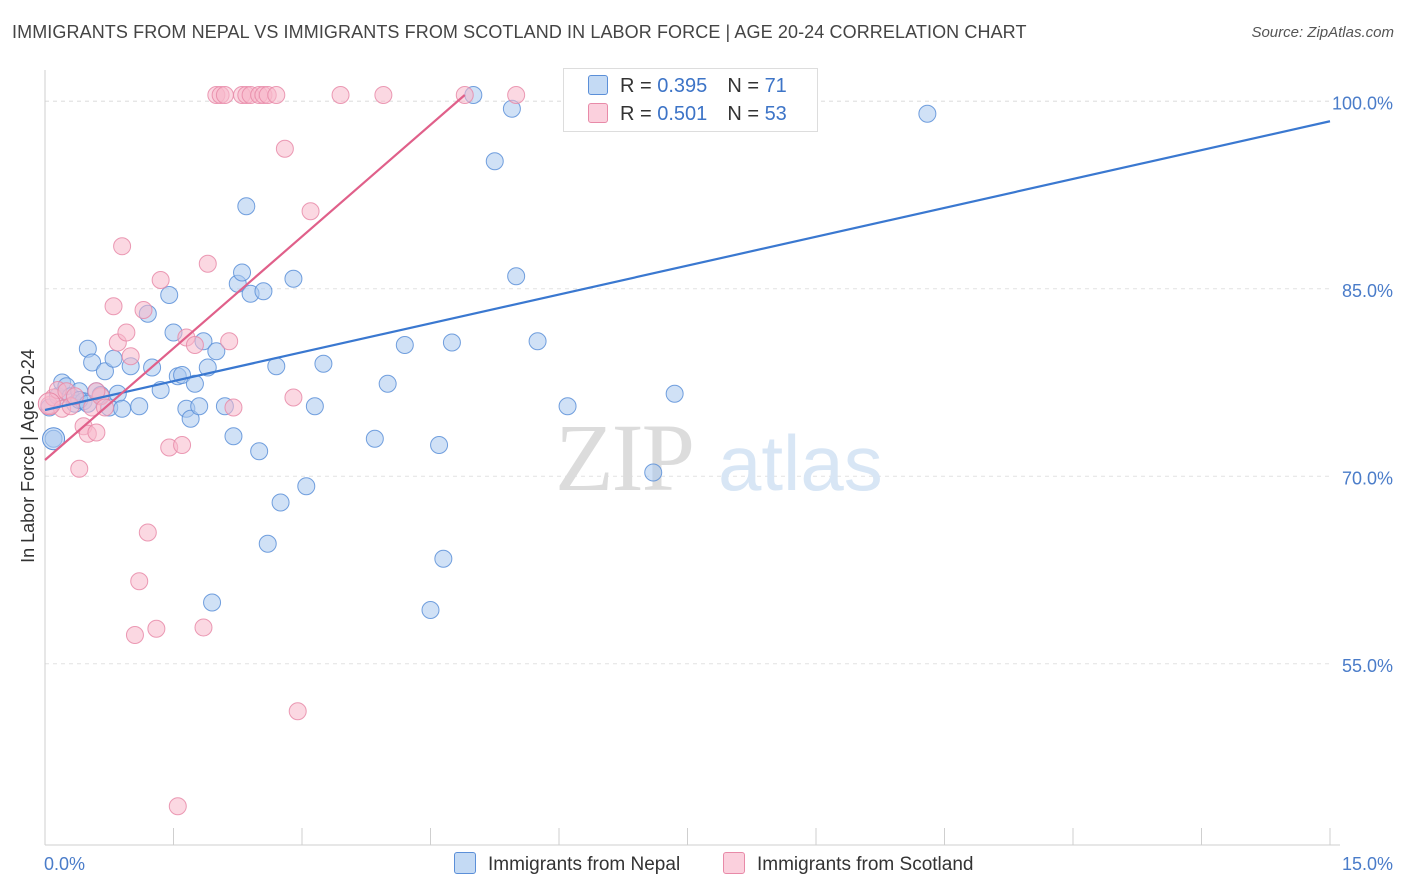 This screenshot has width=1406, height=892. I want to click on y-tick-label: 55.0%, so click(1367, 666).